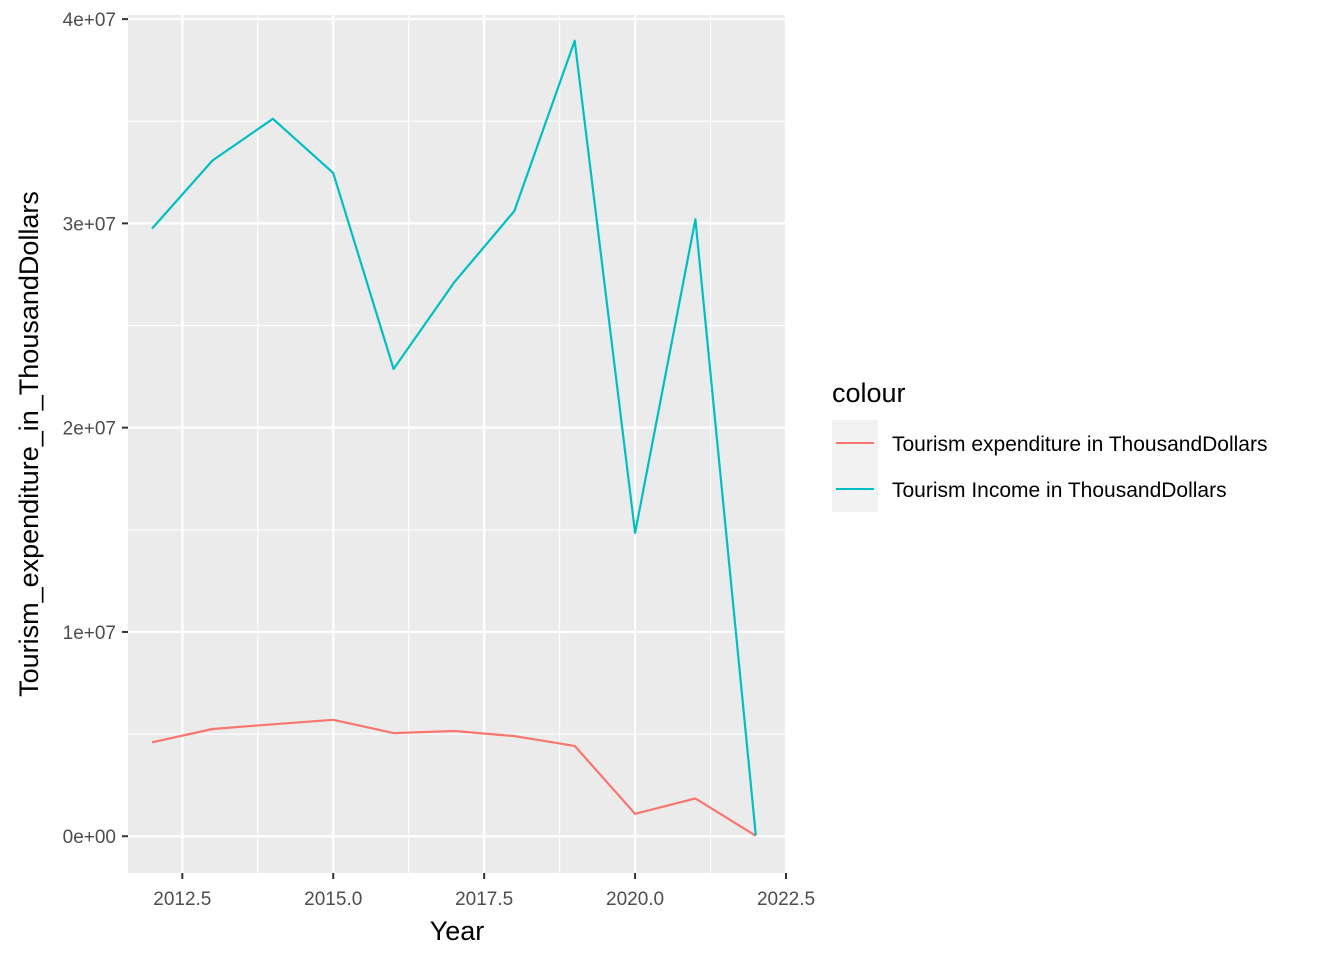 This screenshot has width=1344, height=960. Describe the element at coordinates (869, 393) in the screenshot. I see `legend-title: colour` at that location.